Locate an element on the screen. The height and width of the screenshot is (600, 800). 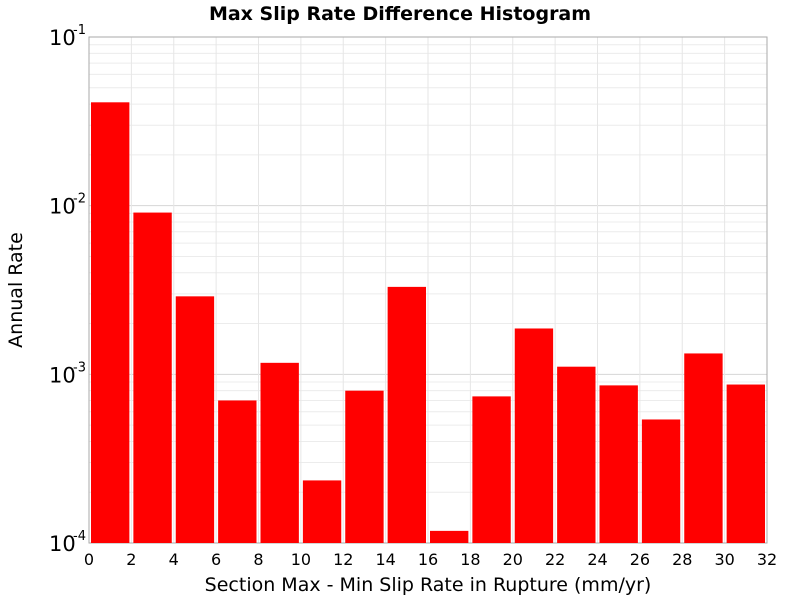
x-tick-label: 0 is located at coordinates (89, 559).